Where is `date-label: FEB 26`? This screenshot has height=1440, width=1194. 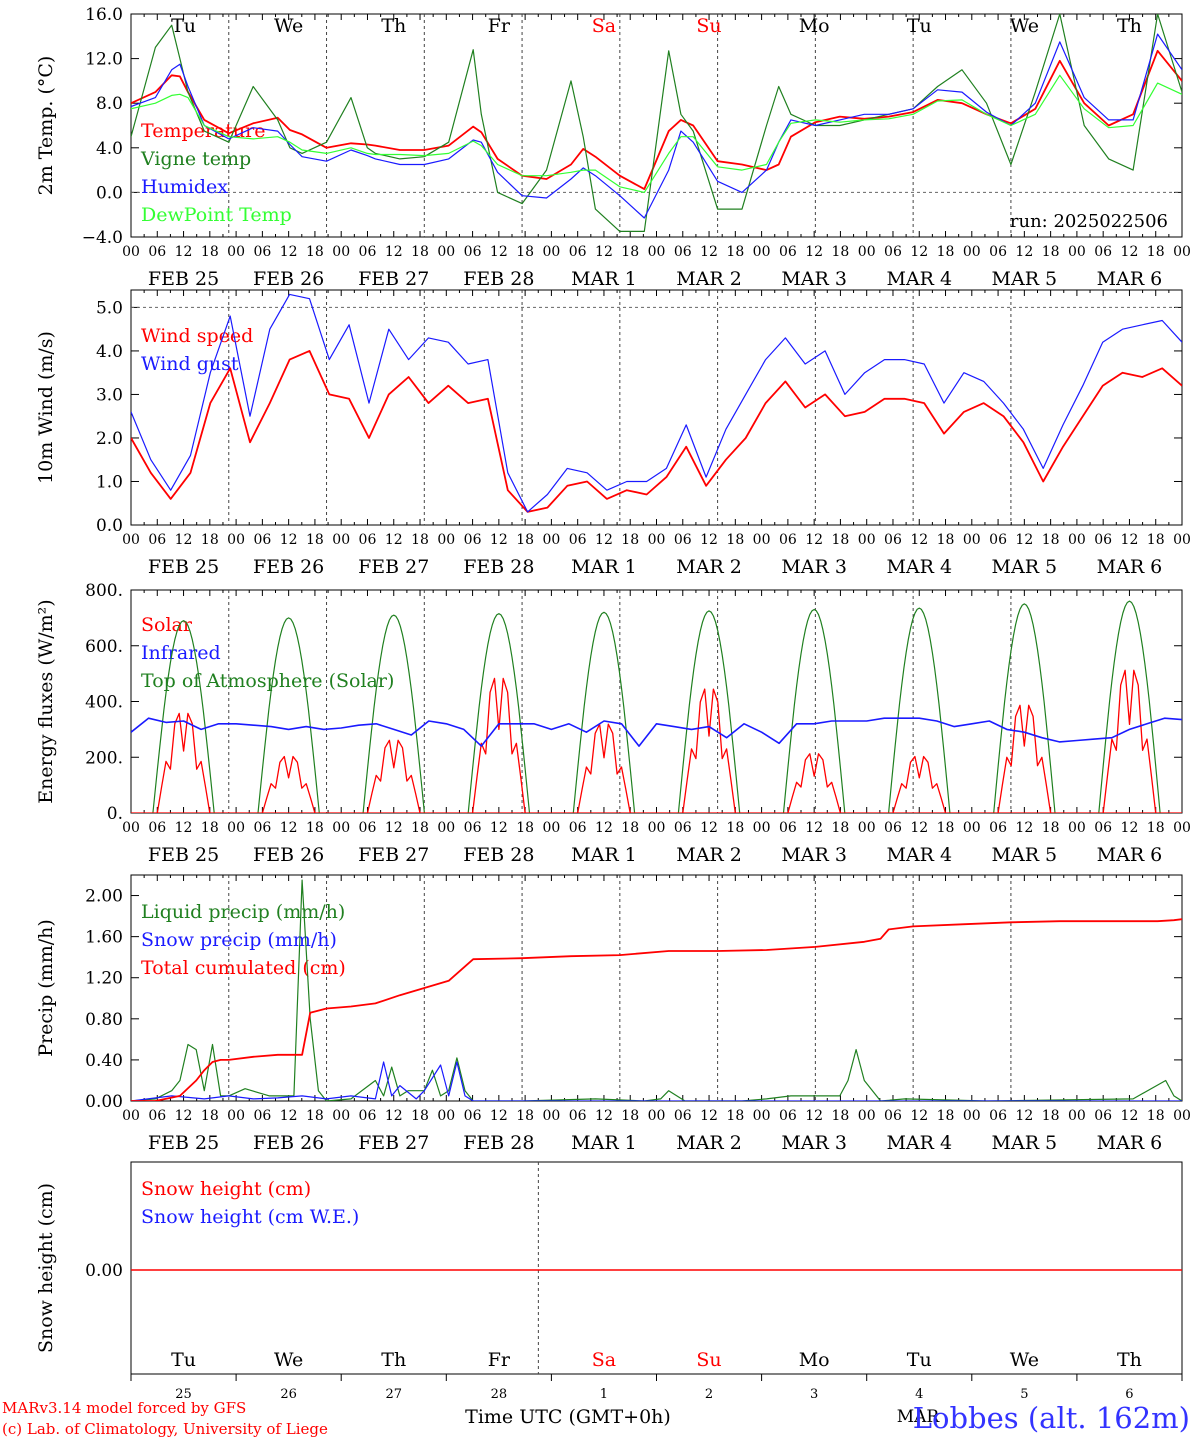
date-label: FEB 26 is located at coordinates (288, 1143).